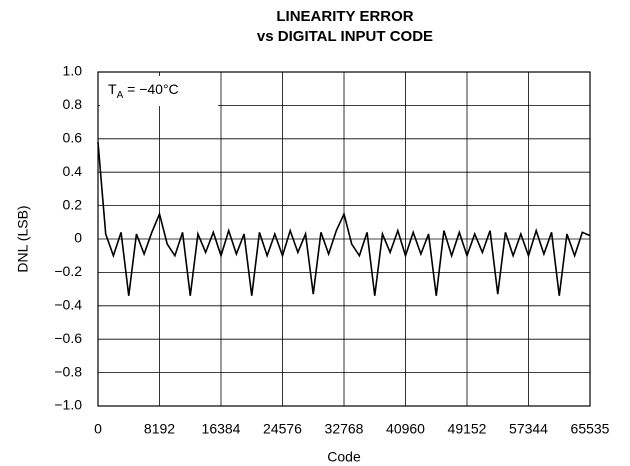 This screenshot has height=466, width=630. What do you see at coordinates (221, 429) in the screenshot?
I see `x-tick-label: 16384` at bounding box center [221, 429].